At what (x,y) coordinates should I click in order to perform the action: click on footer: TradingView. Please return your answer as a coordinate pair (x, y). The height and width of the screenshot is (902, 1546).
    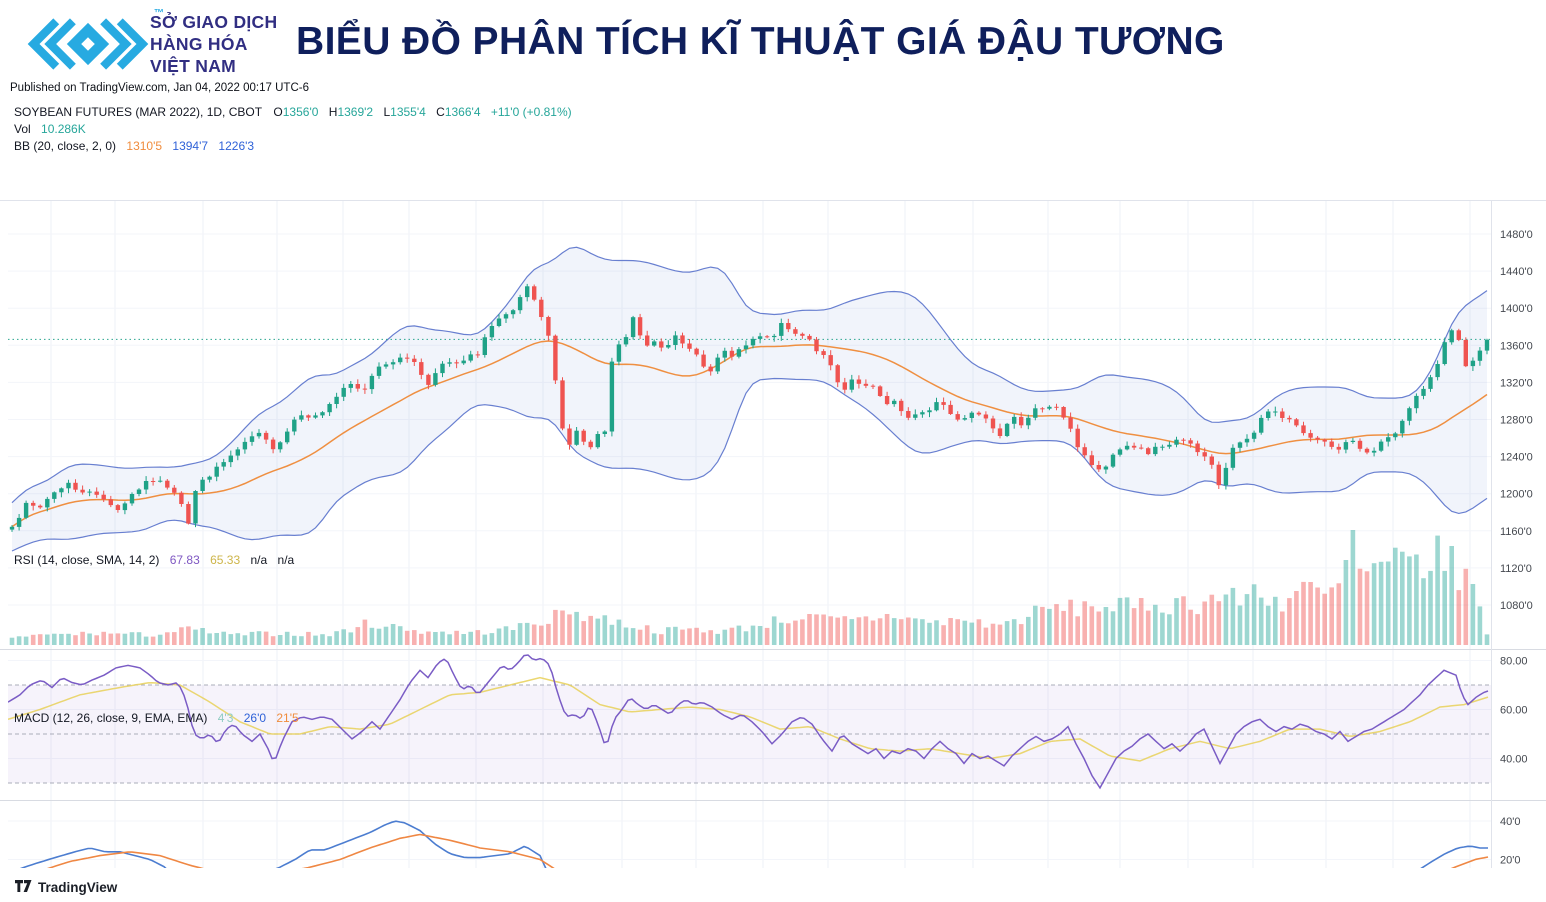
    Looking at the image, I should click on (66, 887).